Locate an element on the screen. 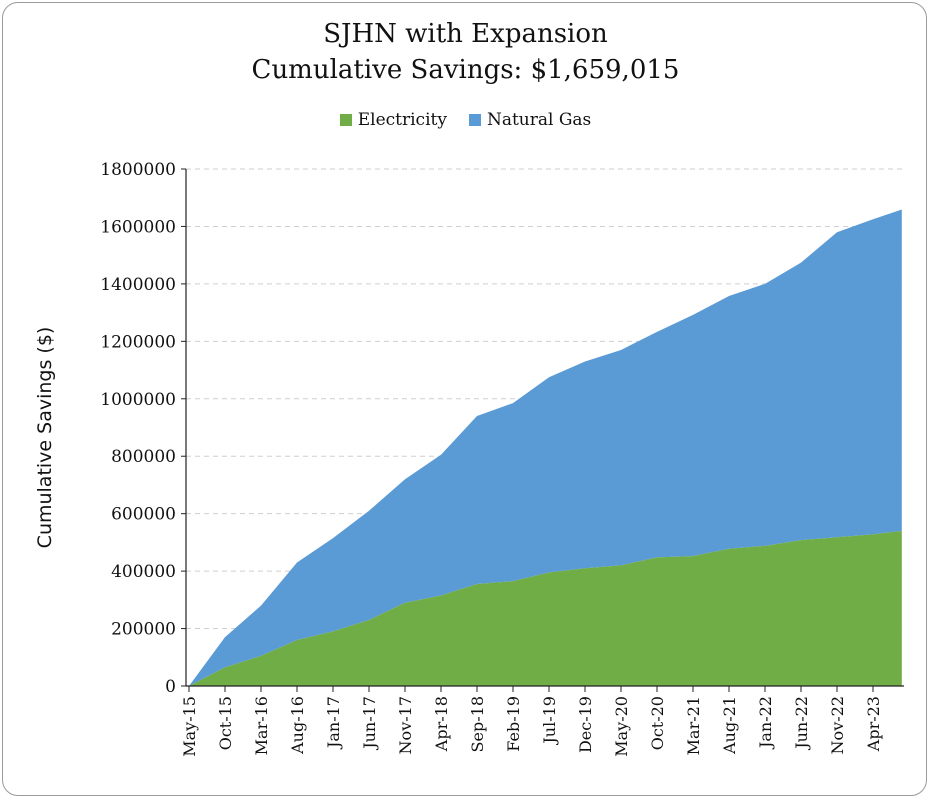  x-tick-label: Sep-18 is located at coordinates (477, 724).